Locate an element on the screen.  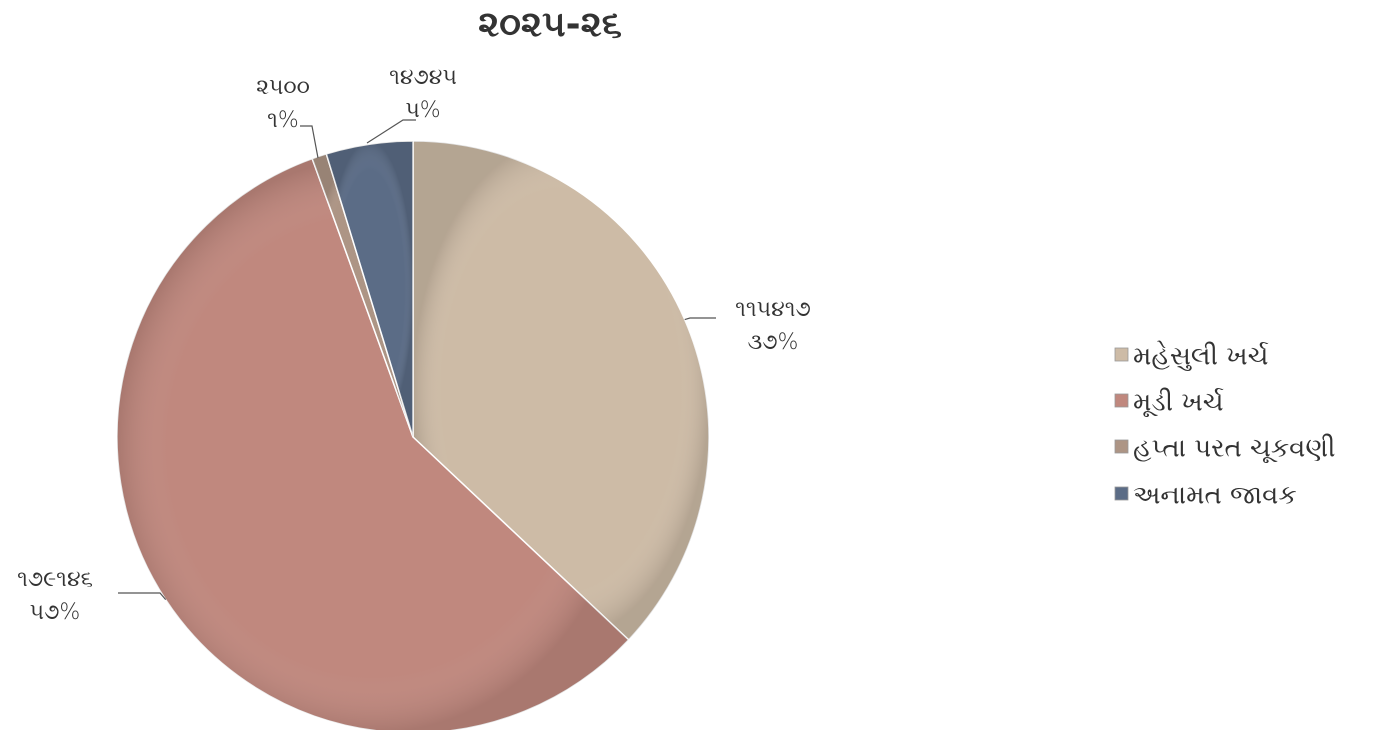
legend-label: અનામત જાવક is located at coordinates (1215, 496).